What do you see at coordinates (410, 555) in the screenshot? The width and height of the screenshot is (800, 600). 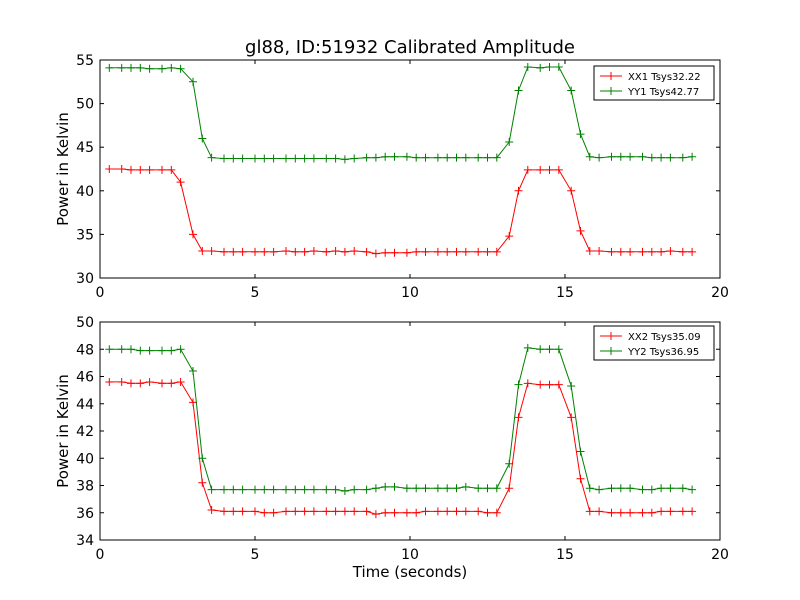 I see `x-tick-label: 10` at bounding box center [410, 555].